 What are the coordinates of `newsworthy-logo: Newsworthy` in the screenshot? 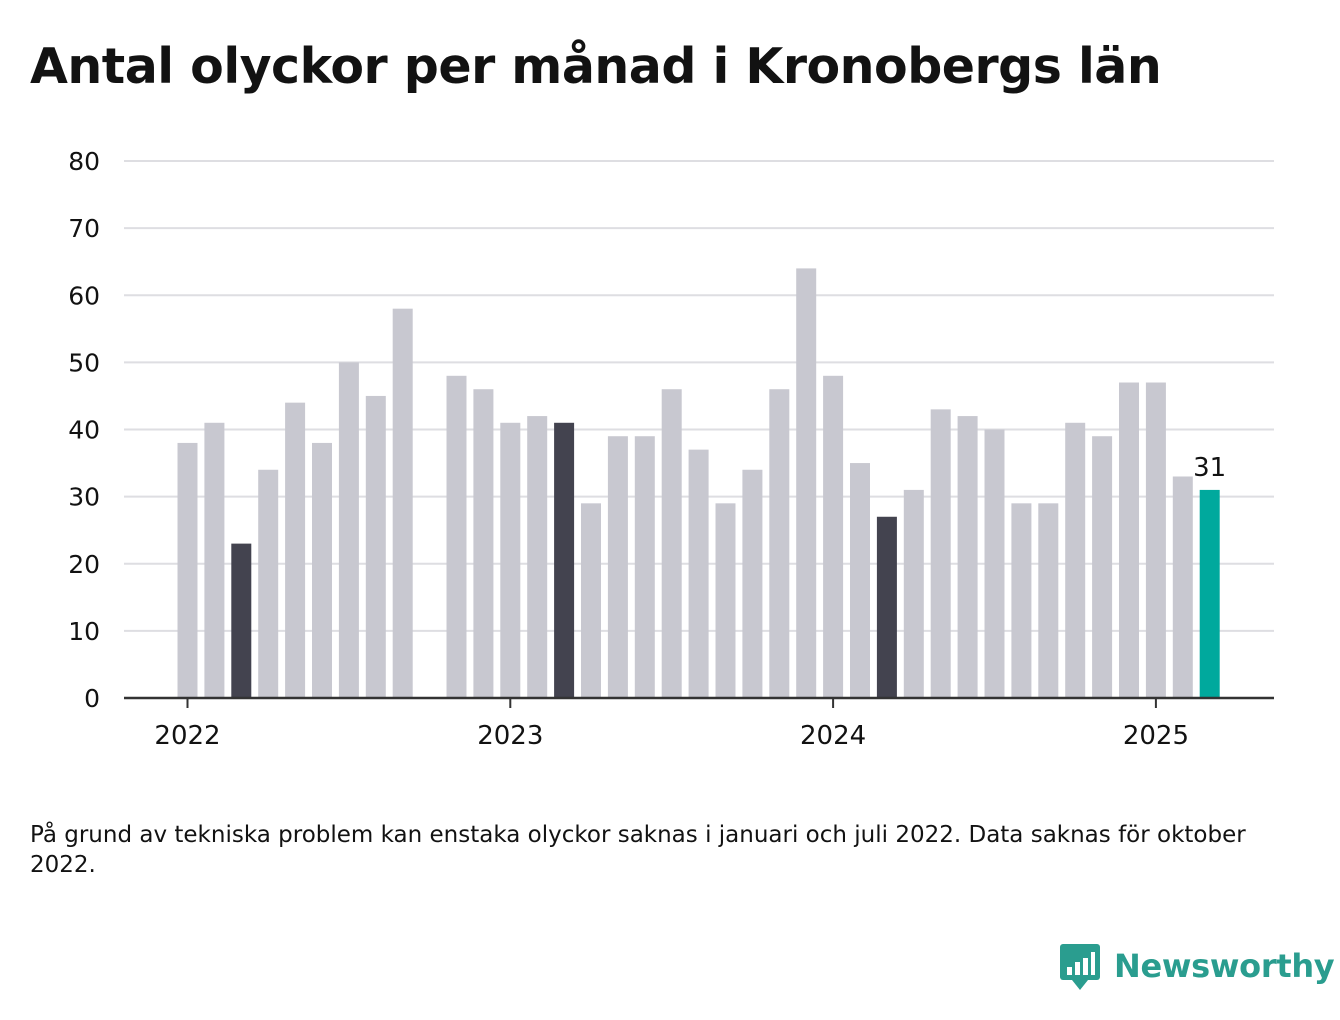 It's located at (1197, 966).